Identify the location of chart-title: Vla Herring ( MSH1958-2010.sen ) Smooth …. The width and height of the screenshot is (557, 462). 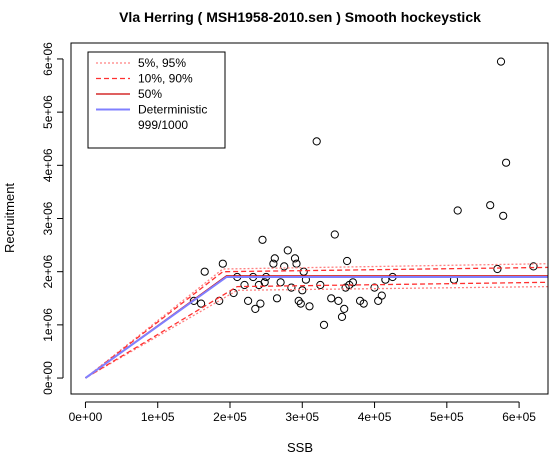
(300, 17).